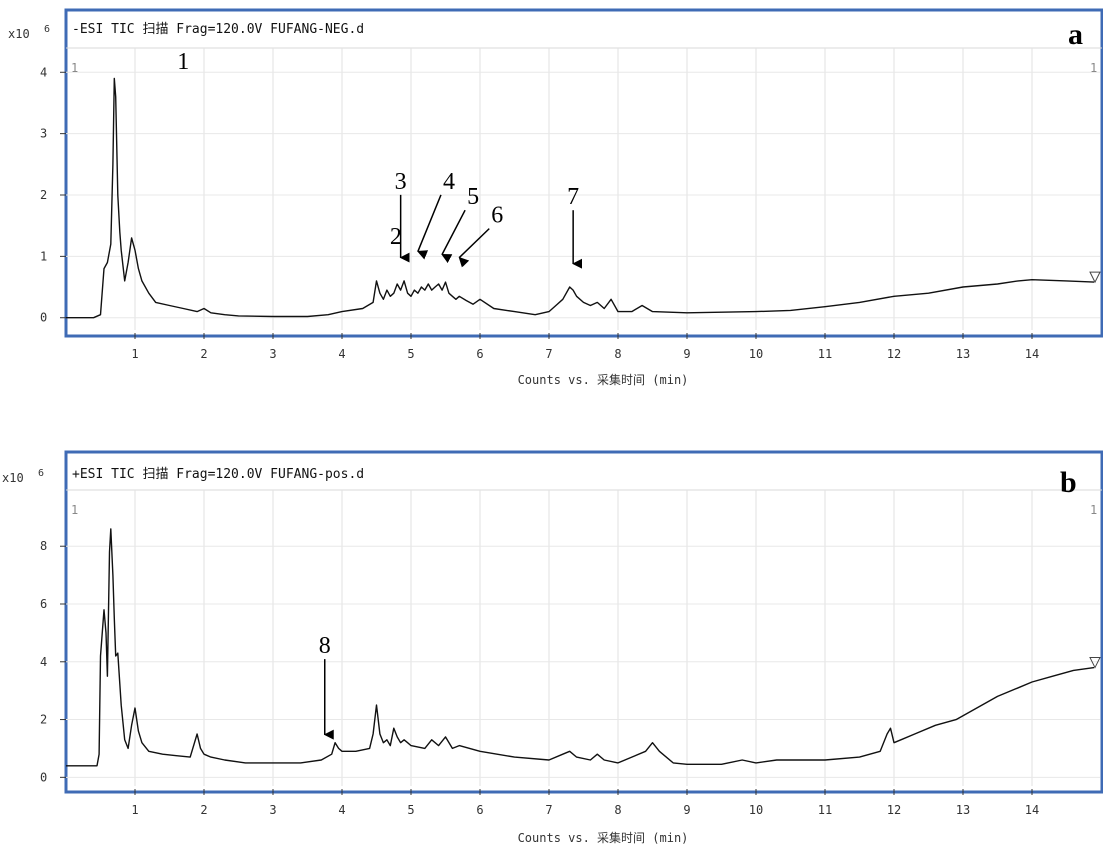 The width and height of the screenshot is (1103, 852). Describe the element at coordinates (43, 604) in the screenshot. I see `y-tick-label: 6` at that location.